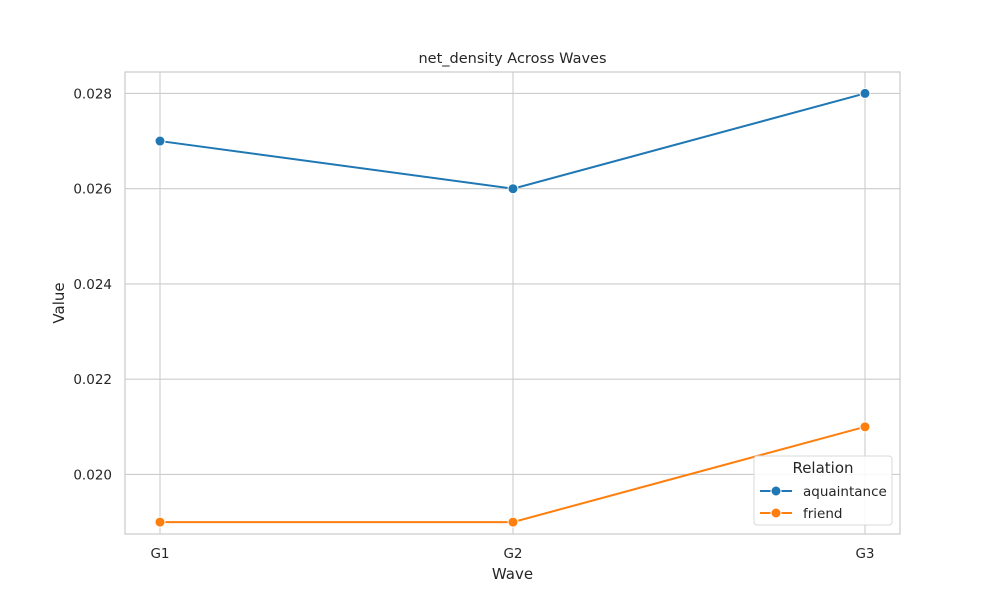 The image size is (1000, 600). Describe the element at coordinates (822, 468) in the screenshot. I see `legend-title: Relation` at that location.